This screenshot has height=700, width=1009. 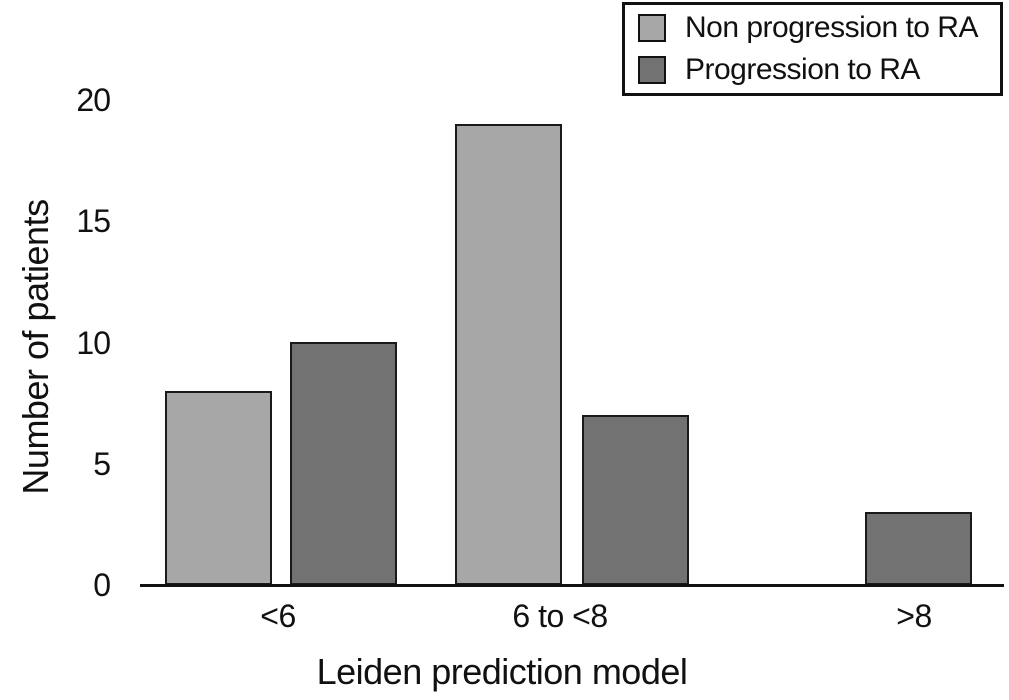 I want to click on bar-non-progression-cat1, so click(x=508, y=354).